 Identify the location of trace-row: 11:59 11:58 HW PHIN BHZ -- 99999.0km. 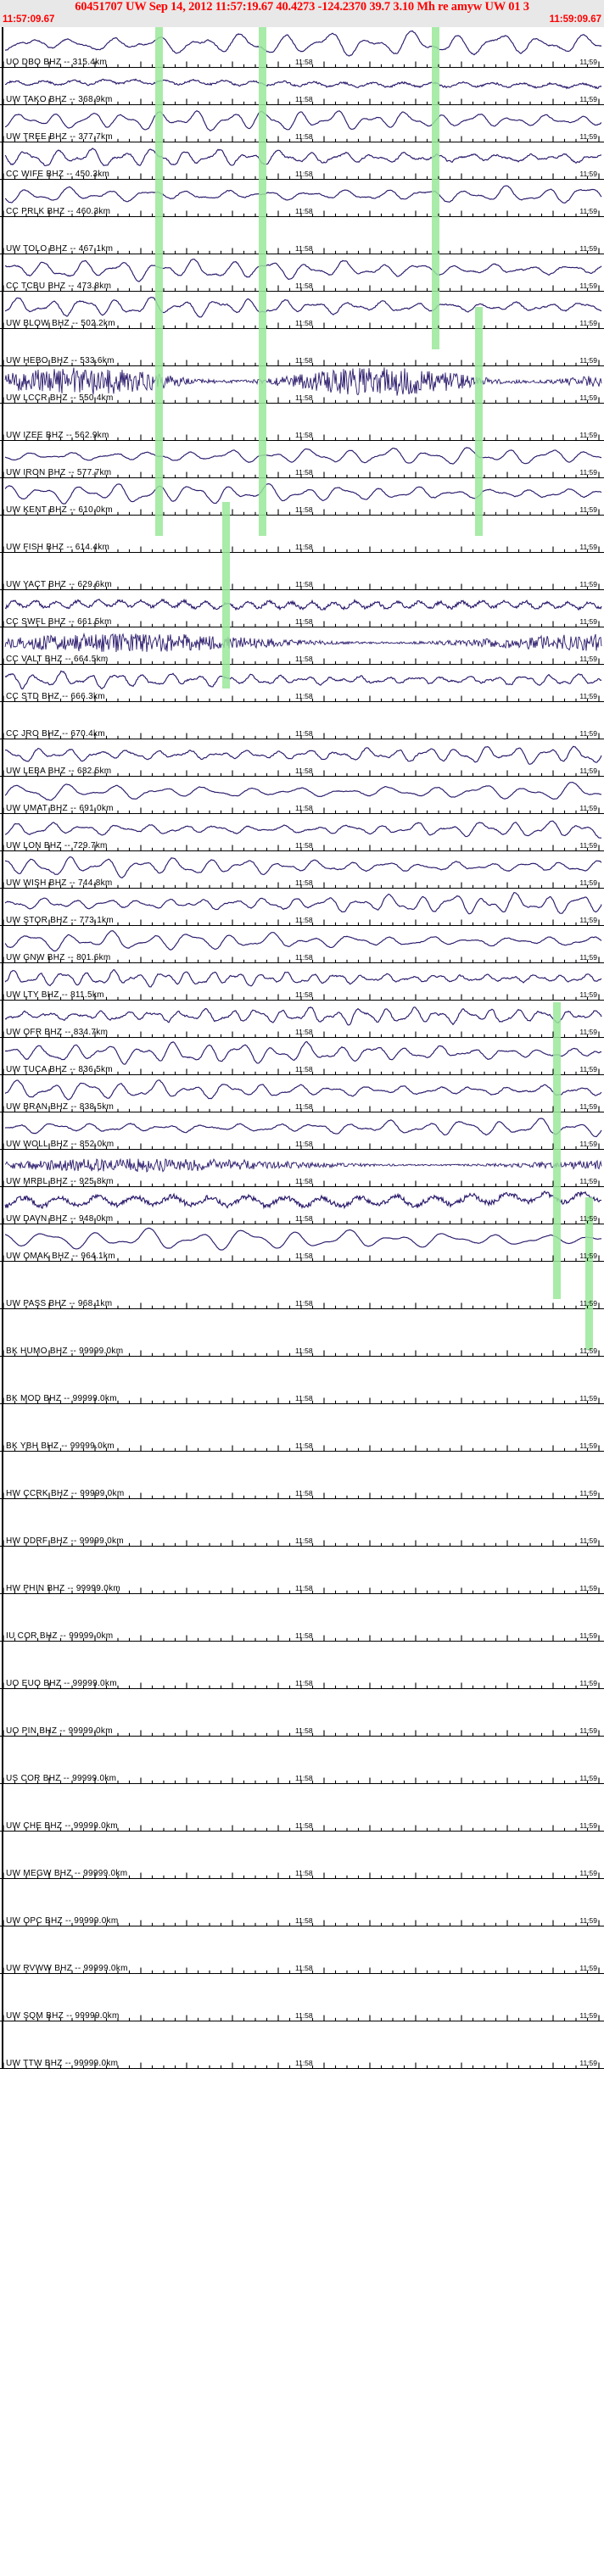
(302, 1570).